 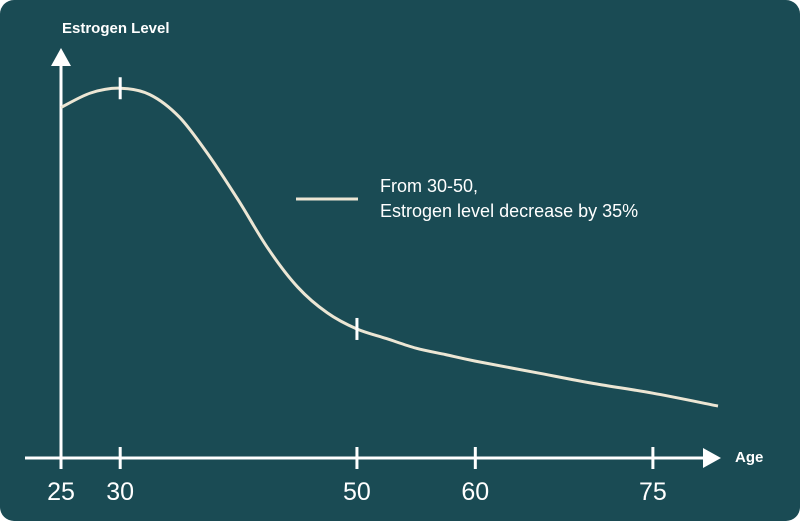 What do you see at coordinates (61, 57) in the screenshot?
I see `y-axis-arrowhead` at bounding box center [61, 57].